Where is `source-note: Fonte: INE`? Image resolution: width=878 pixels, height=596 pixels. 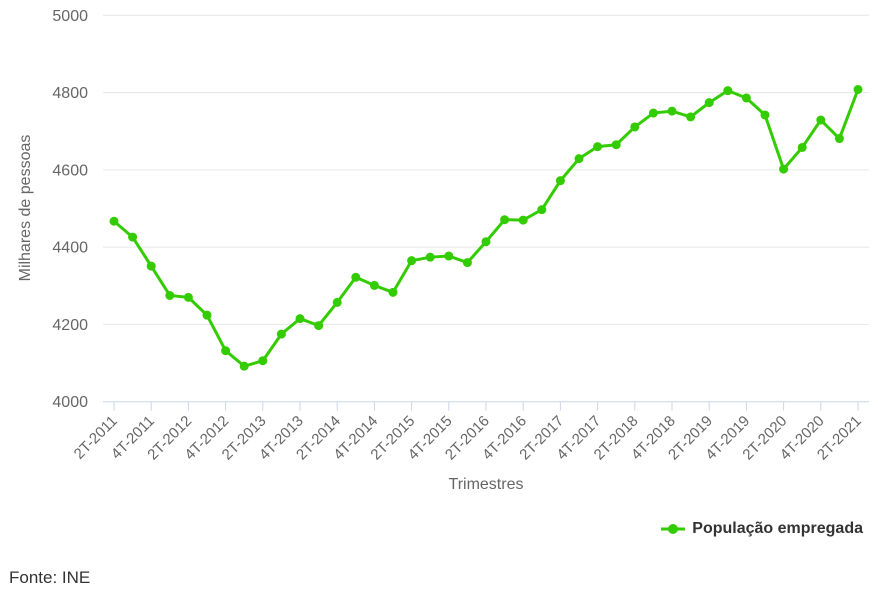
source-note: Fonte: INE is located at coordinates (50, 577).